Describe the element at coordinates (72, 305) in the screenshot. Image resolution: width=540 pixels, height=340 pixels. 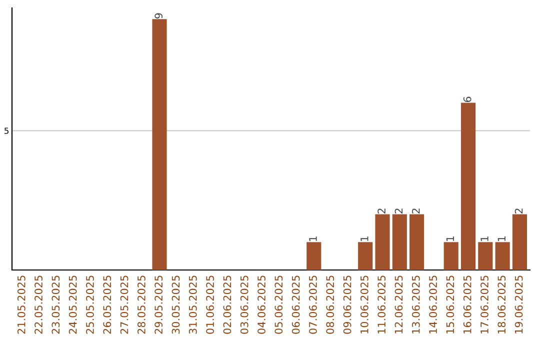
I see `x-tick-label: 24.05.2025` at that location.